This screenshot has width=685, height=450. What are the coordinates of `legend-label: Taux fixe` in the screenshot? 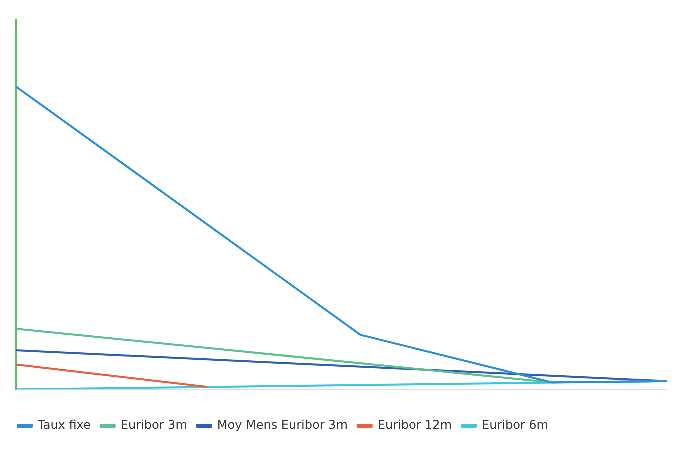 It's located at (64, 425).